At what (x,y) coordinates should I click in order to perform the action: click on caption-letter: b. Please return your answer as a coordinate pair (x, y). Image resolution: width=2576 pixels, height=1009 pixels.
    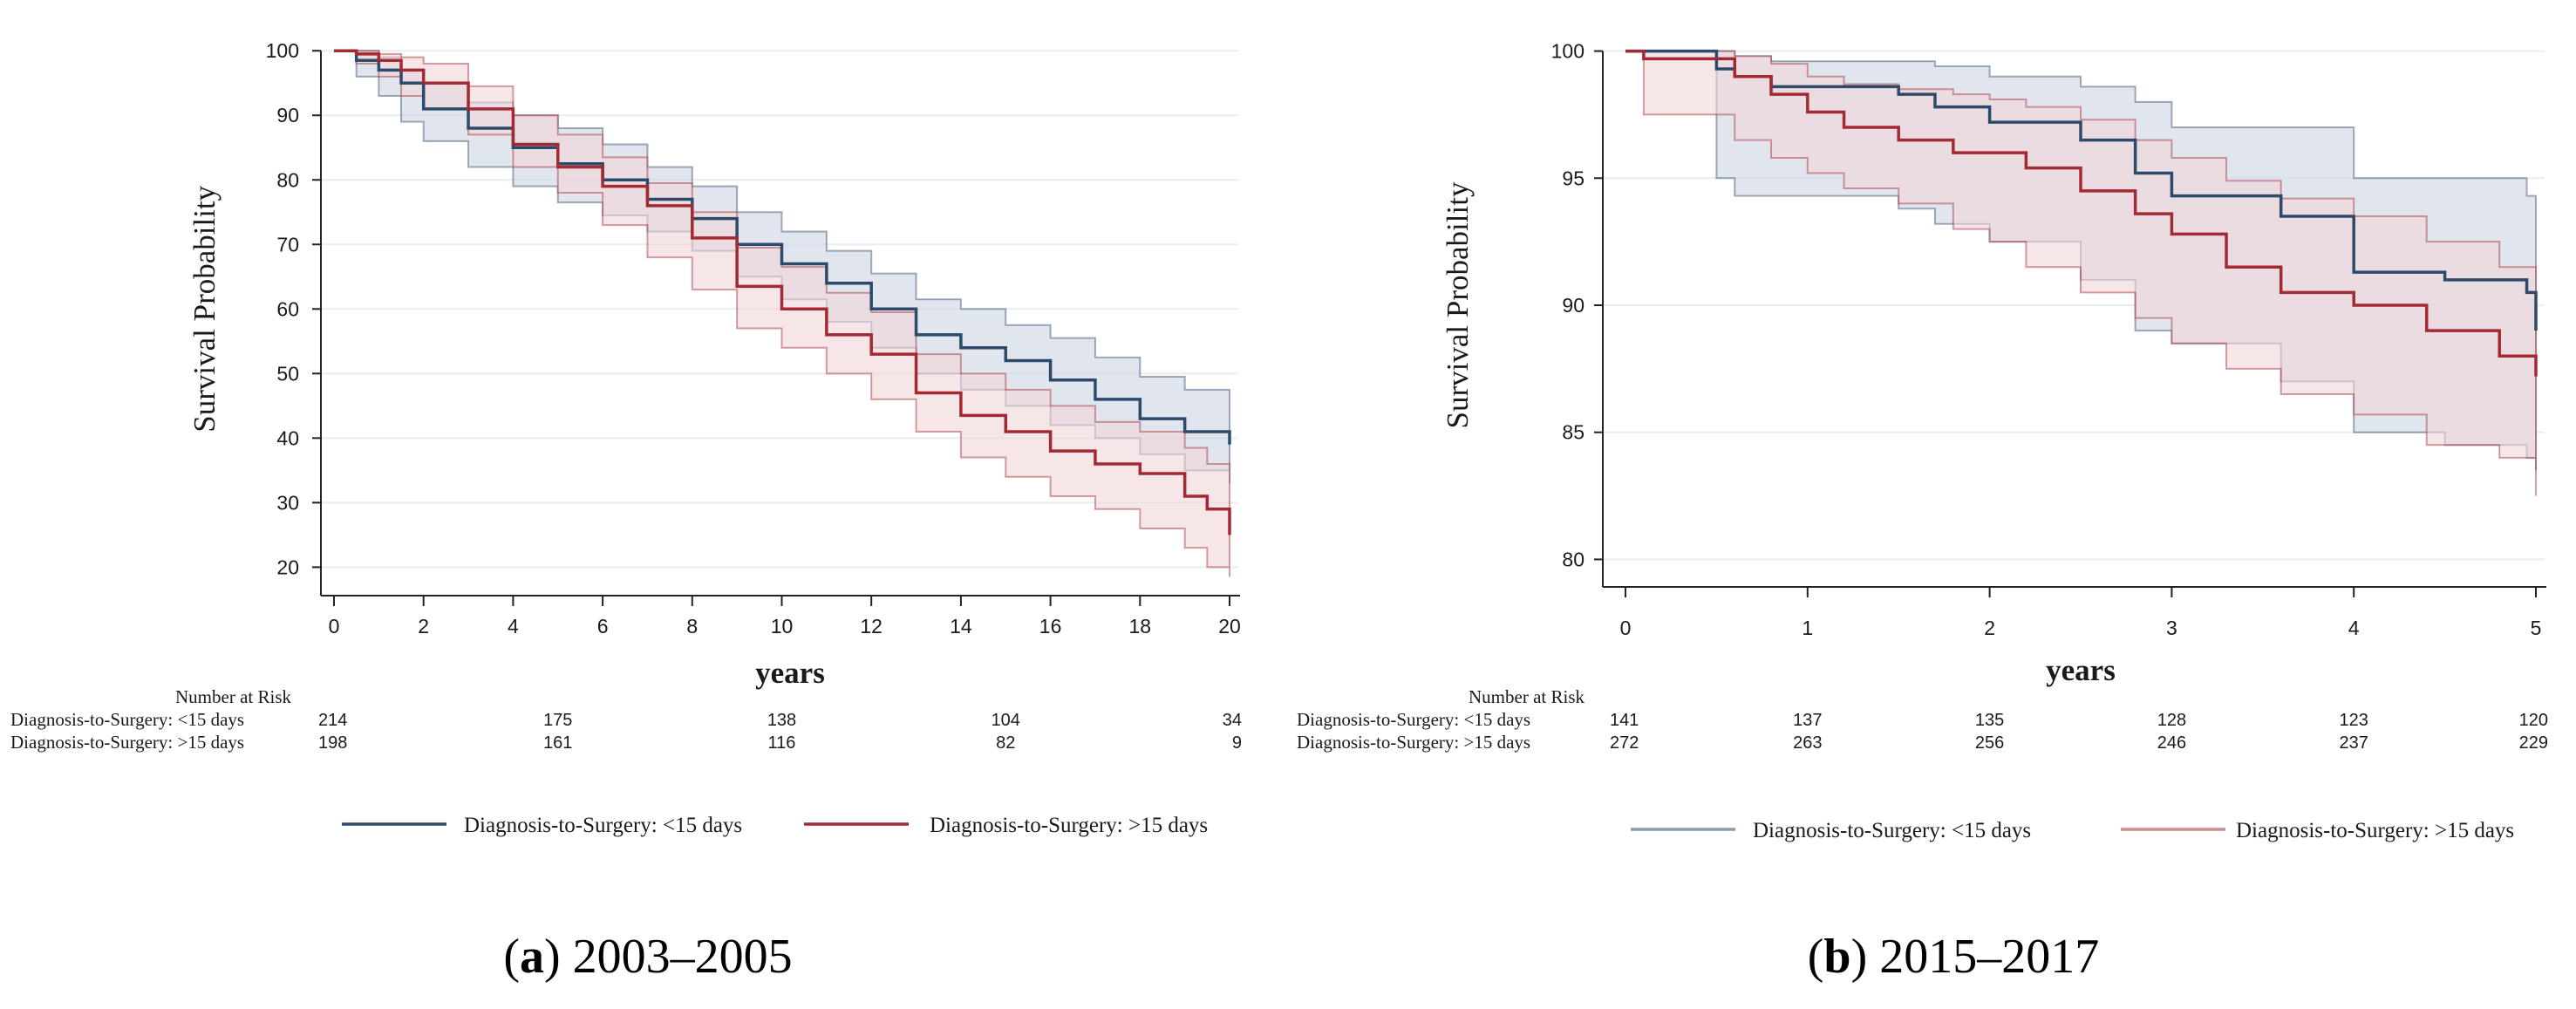
    Looking at the image, I should click on (1837, 957).